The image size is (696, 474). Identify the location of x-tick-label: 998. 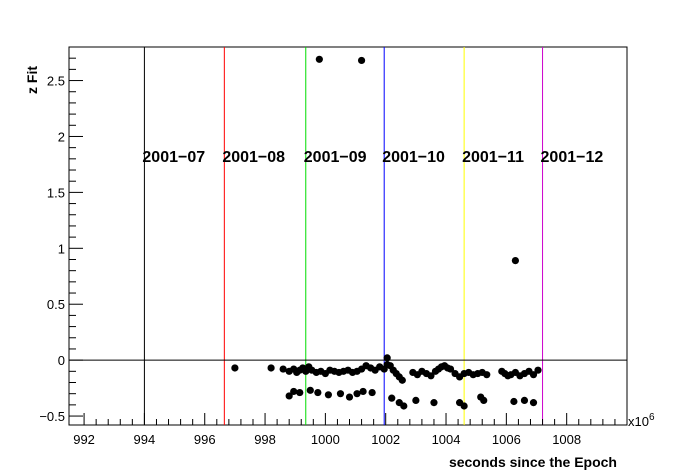
(265, 439).